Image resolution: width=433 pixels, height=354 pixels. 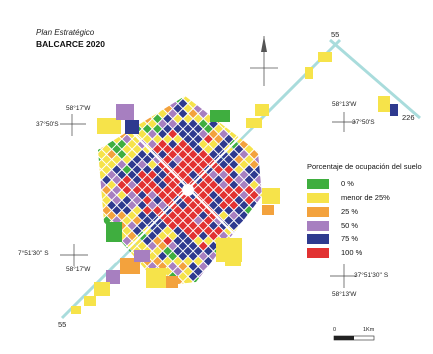 What do you see at coordinates (350, 238) in the screenshot?
I see `legend-label: 75 %` at bounding box center [350, 238].